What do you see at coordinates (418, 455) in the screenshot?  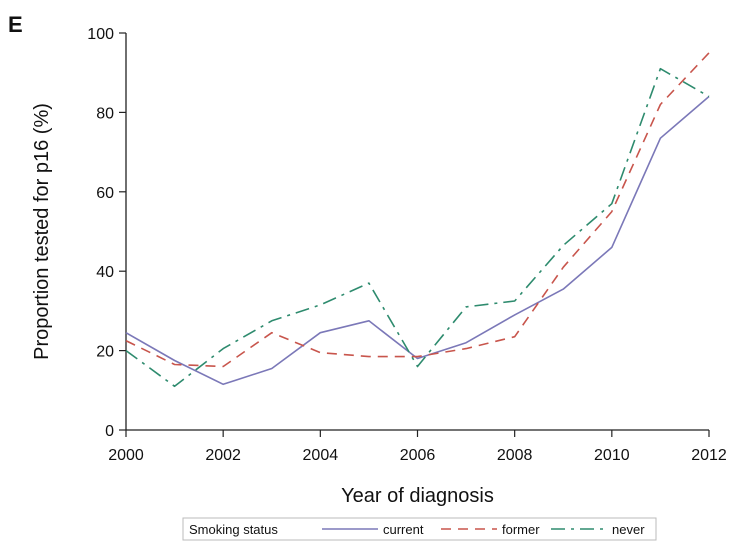 I see `x-tick-label: 2006` at bounding box center [418, 455].